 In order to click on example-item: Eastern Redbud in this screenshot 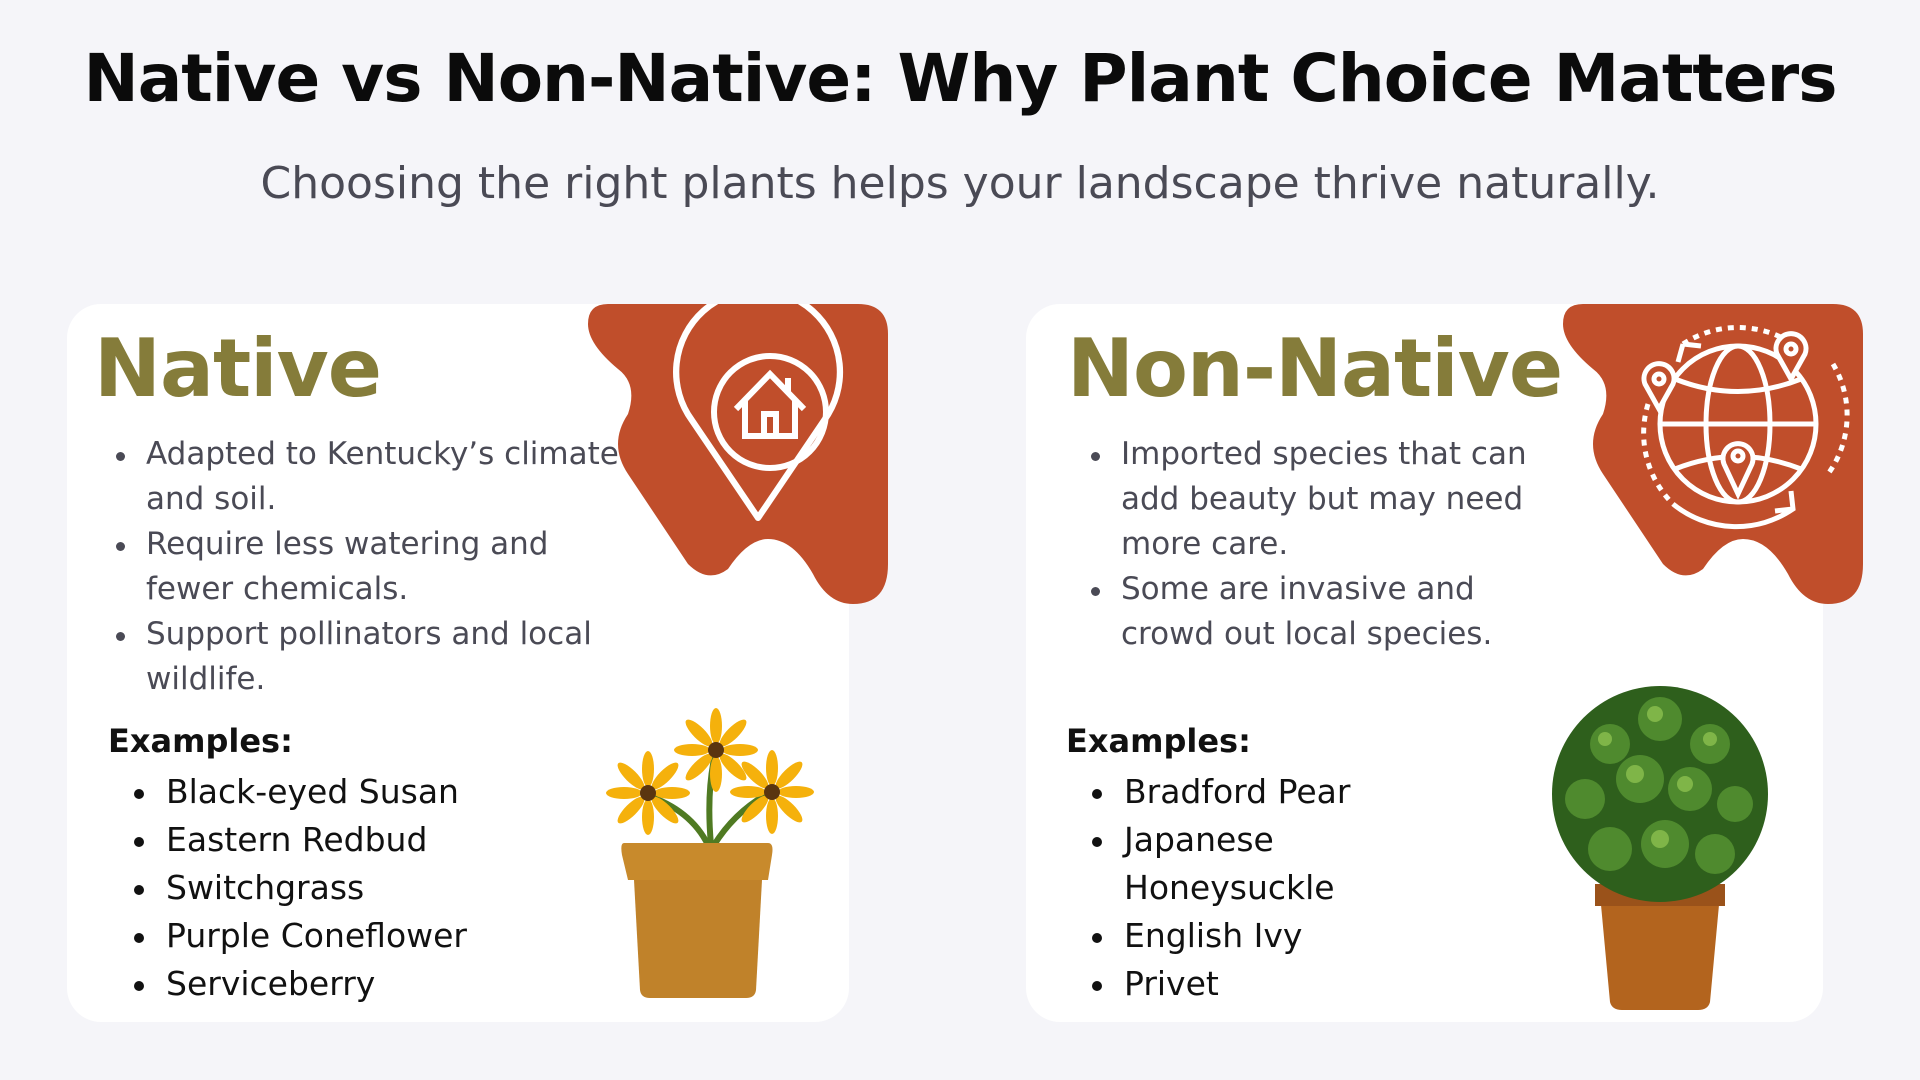, I will do `click(298, 840)`.